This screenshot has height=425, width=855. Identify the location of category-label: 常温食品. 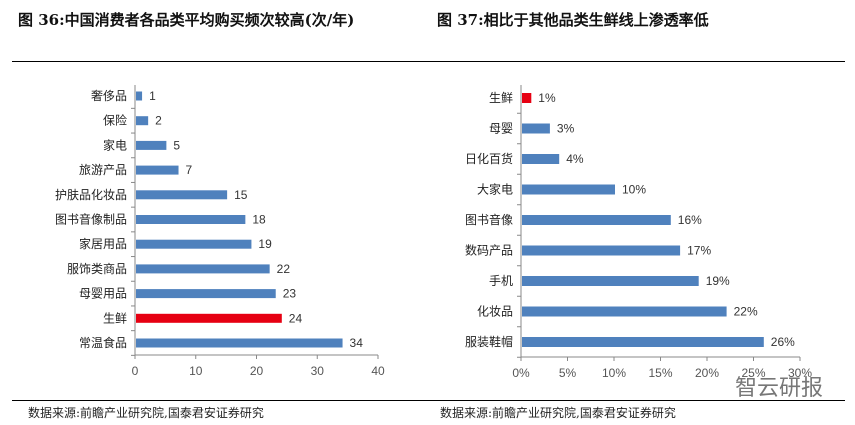
(103, 342).